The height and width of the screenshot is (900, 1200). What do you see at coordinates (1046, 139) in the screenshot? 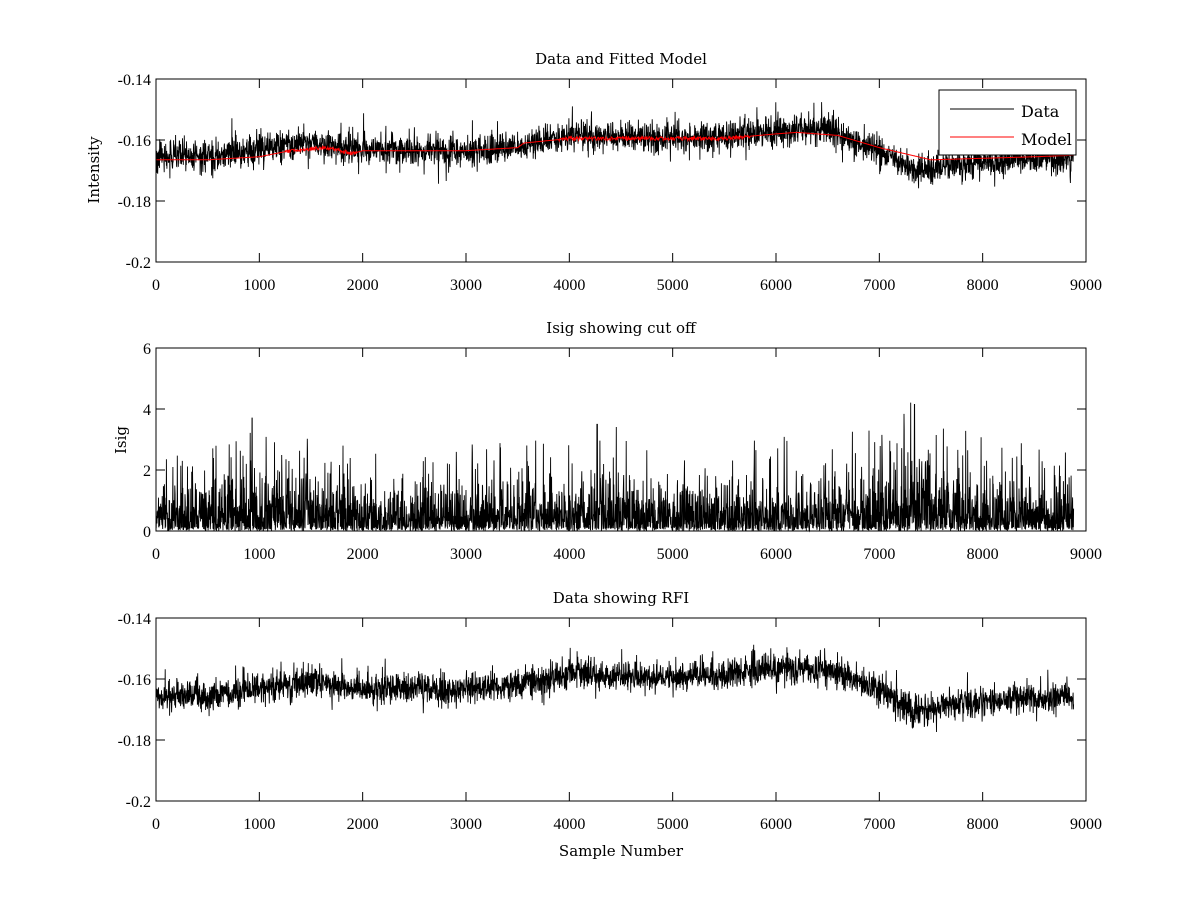
I see `legend-label-model: Model` at bounding box center [1046, 139].